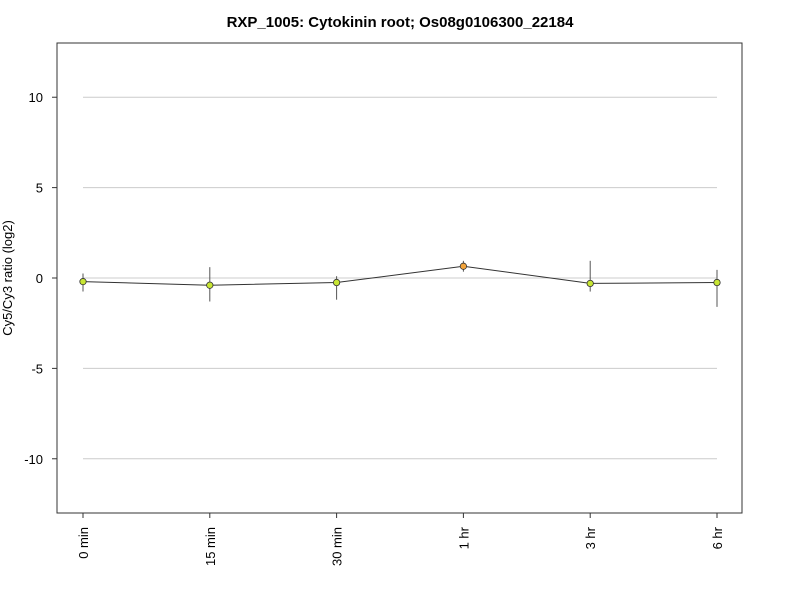 This screenshot has height=600, width=800. I want to click on x-tick-label: 3 hr, so click(590, 537).